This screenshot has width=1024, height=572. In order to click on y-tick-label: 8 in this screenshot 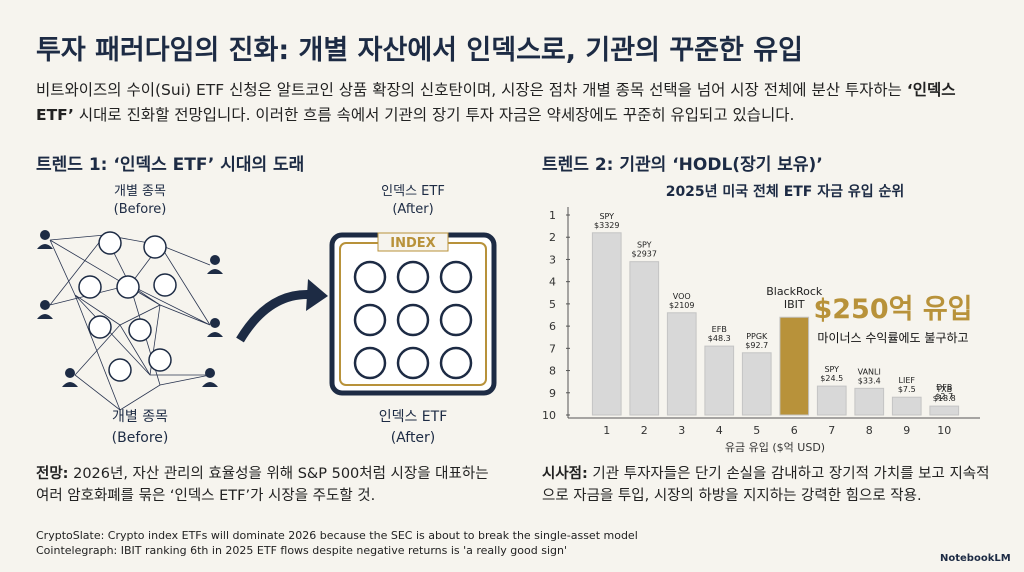, I will do `click(552, 371)`.